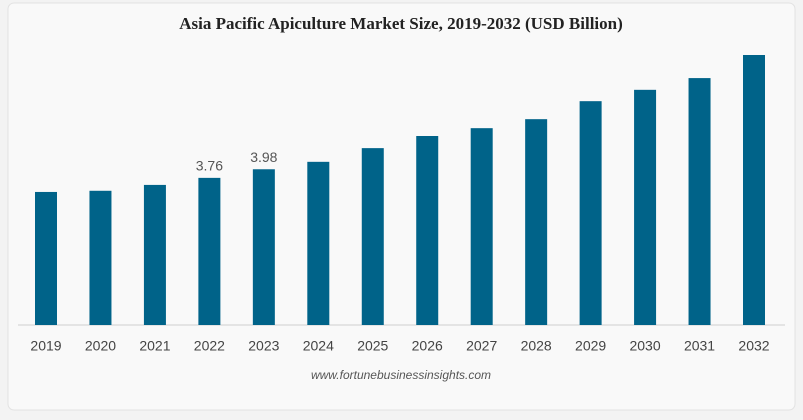 Image resolution: width=803 pixels, height=420 pixels. Describe the element at coordinates (481, 346) in the screenshot. I see `x-tick-label: 2027` at that location.